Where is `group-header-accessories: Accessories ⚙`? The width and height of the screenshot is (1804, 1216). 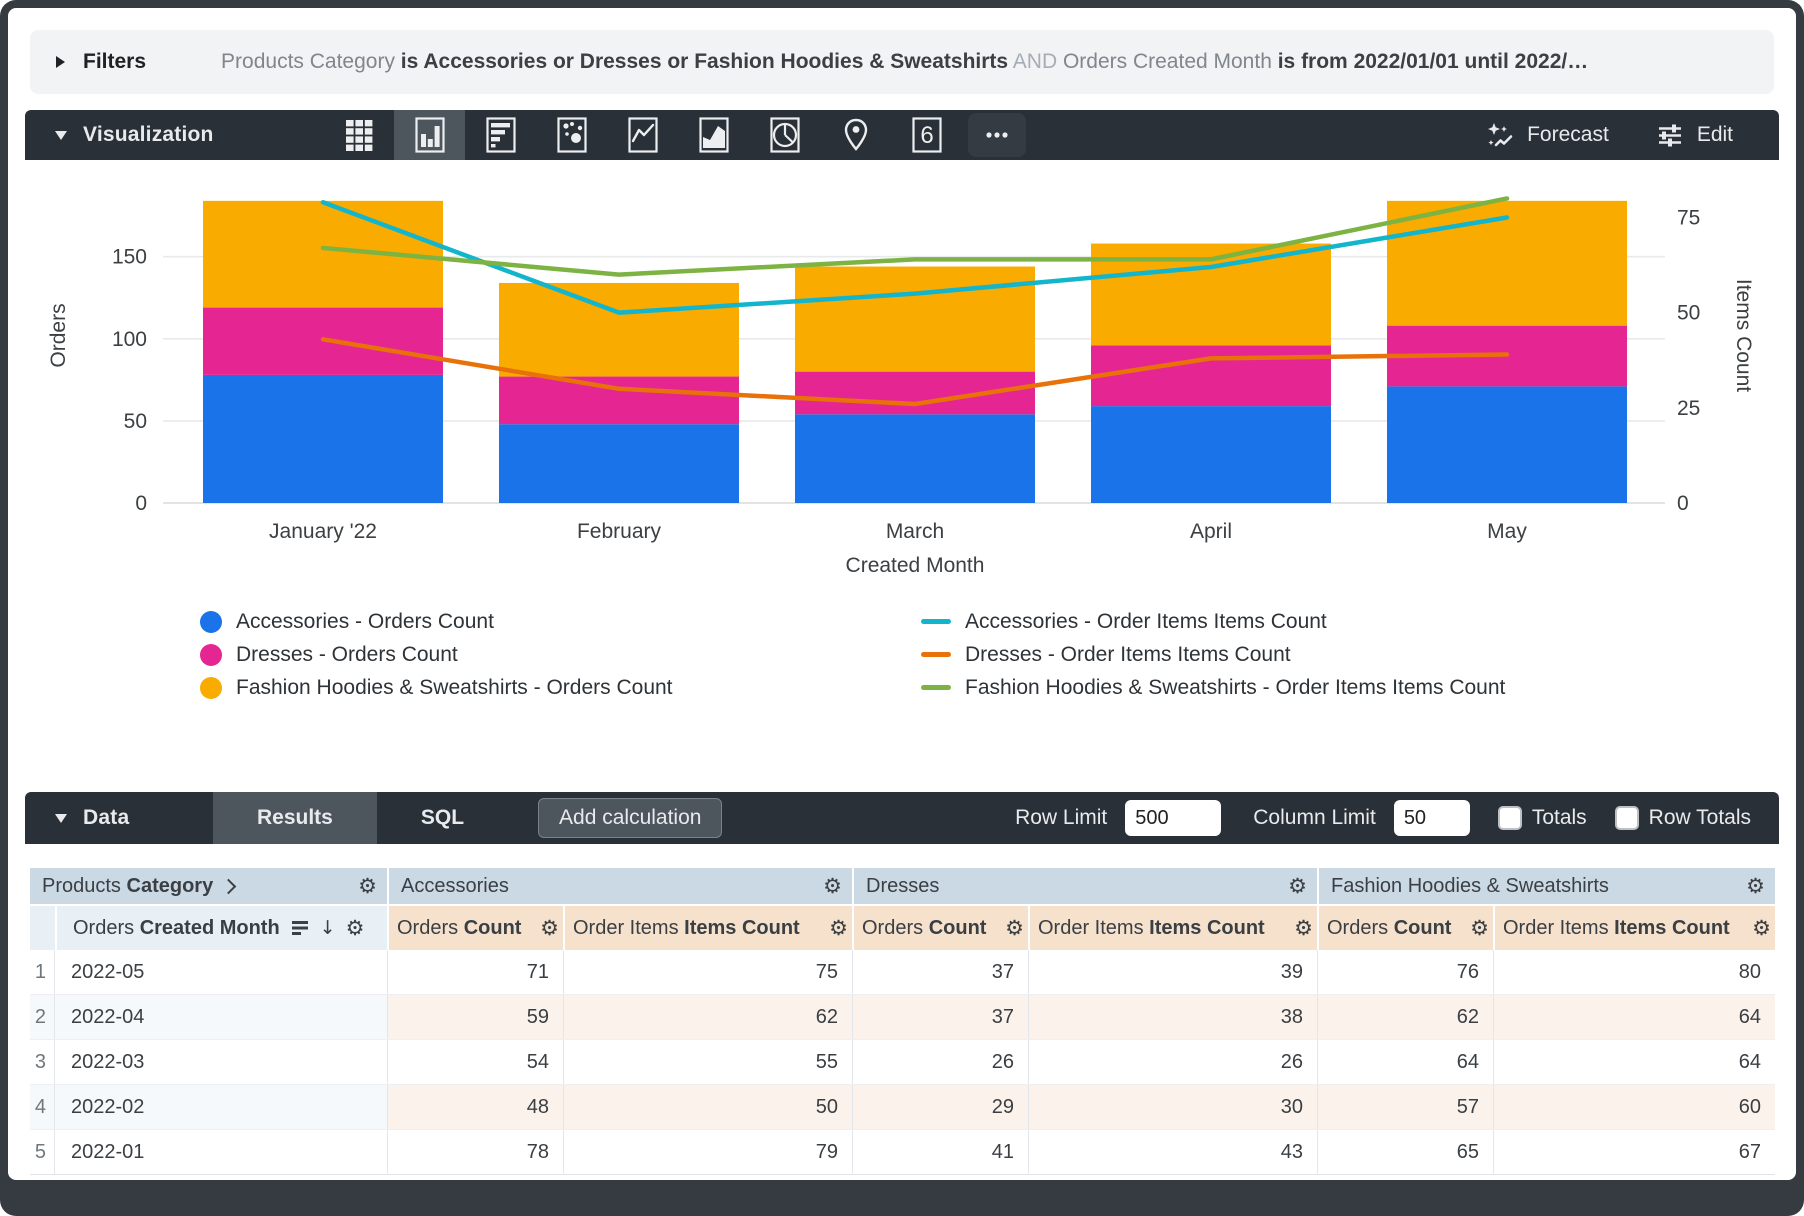
group-header-accessories: Accessories ⚙ is located at coordinates (619, 887).